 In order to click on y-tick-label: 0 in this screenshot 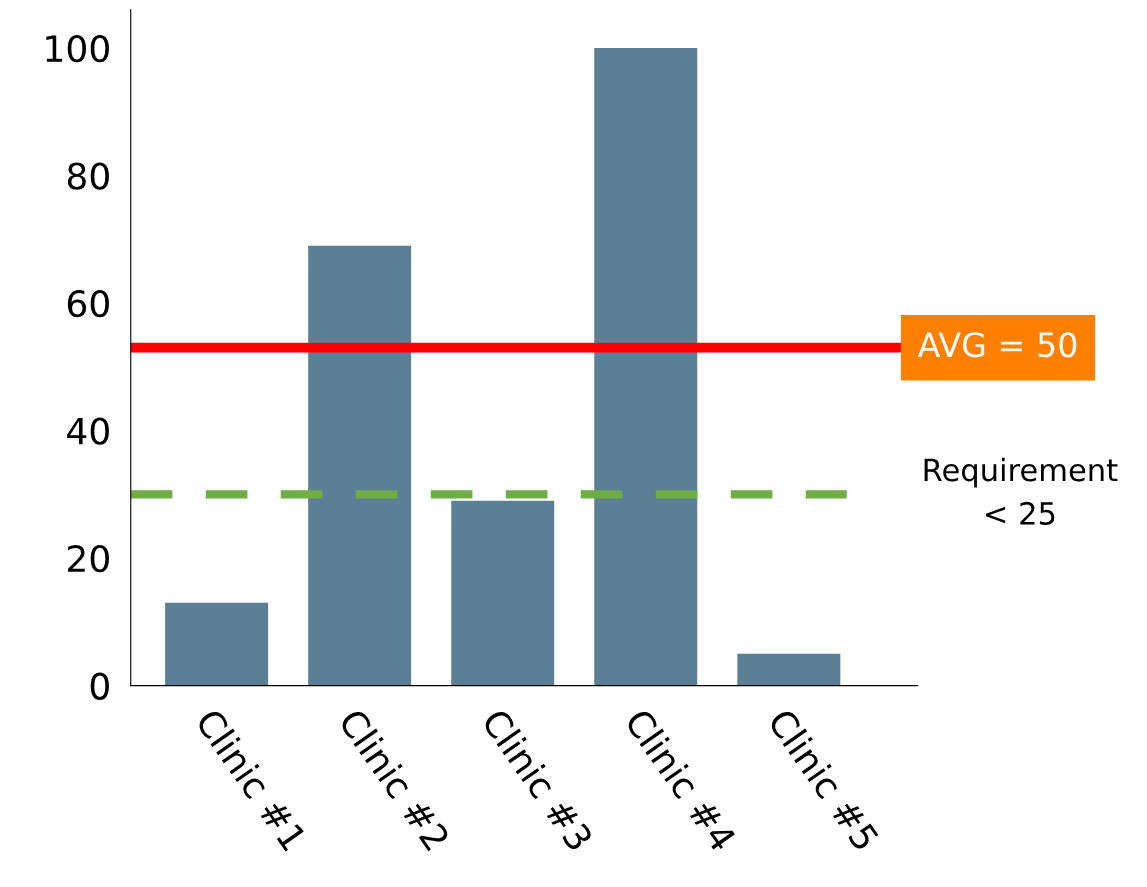, I will do `click(99, 686)`.